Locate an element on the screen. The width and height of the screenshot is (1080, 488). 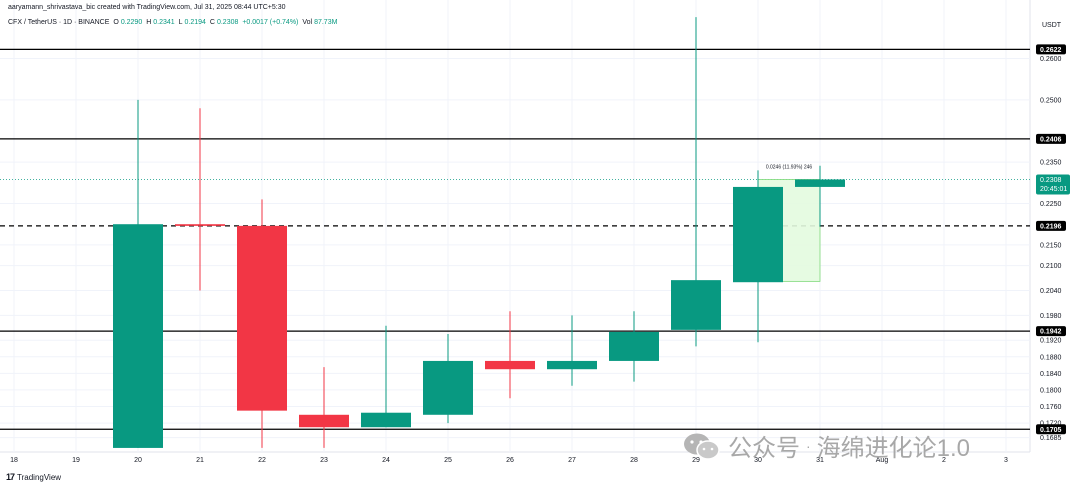
low-label: L is located at coordinates (180, 22).